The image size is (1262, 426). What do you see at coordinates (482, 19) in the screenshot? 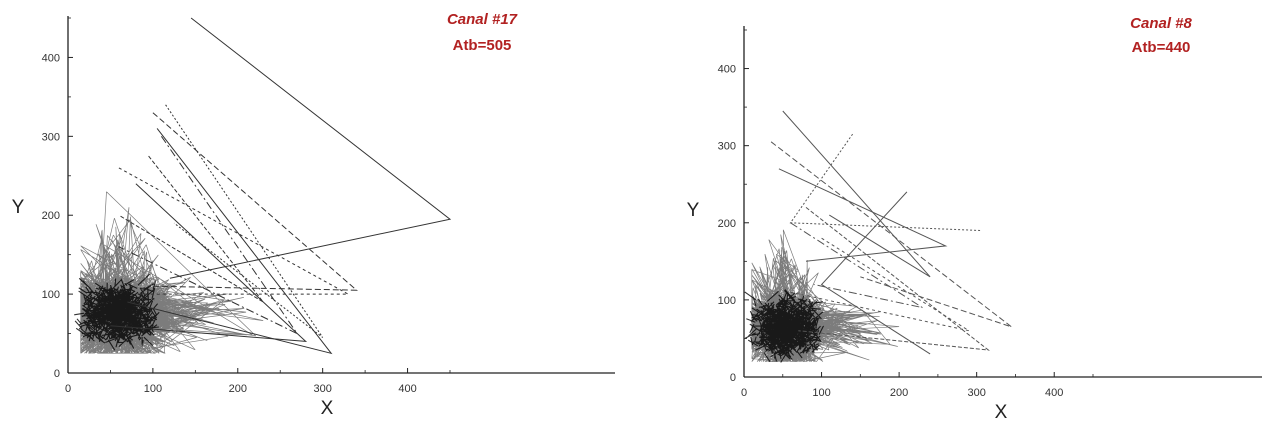
I see `annotation-title: Canal #17` at bounding box center [482, 19].